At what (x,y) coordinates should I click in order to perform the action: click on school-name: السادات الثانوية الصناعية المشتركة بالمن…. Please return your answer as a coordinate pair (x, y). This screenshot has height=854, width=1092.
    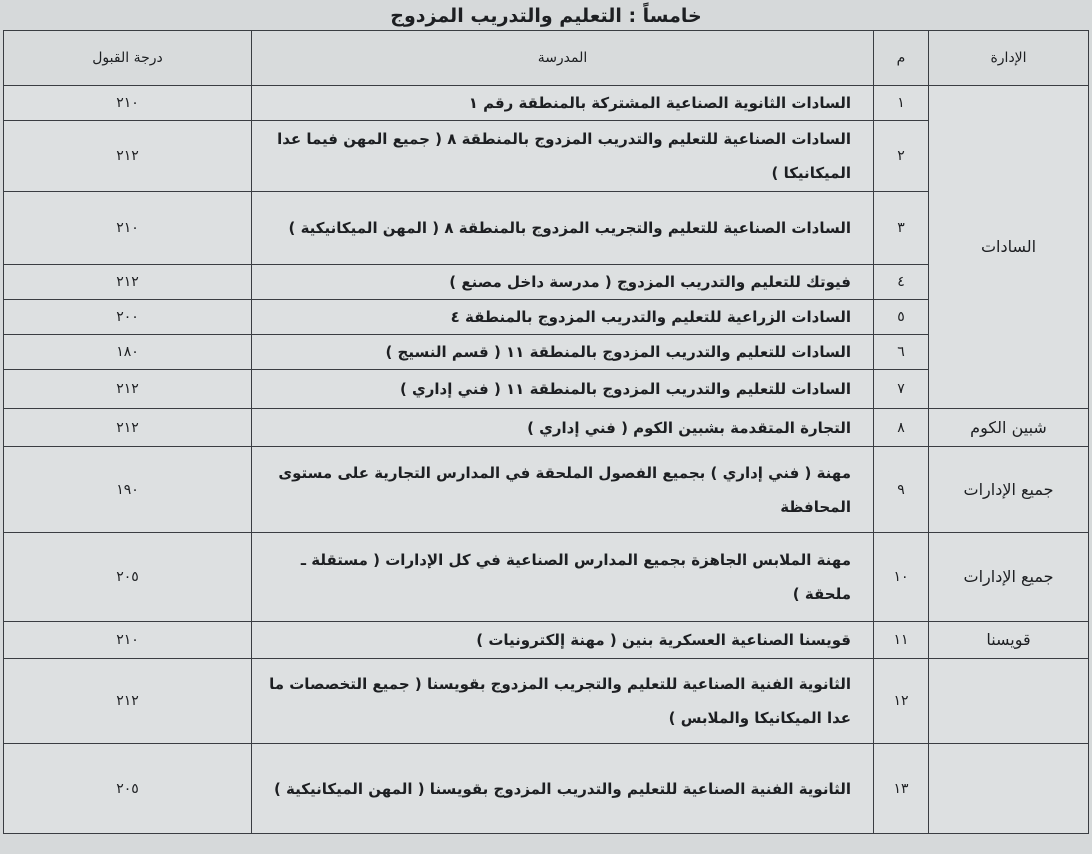
    Looking at the image, I should click on (562, 103).